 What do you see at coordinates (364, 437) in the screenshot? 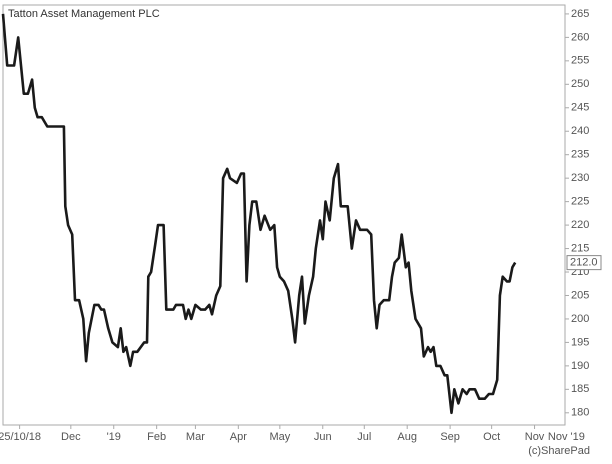
I see `x-tick-label: Jul` at bounding box center [364, 437].